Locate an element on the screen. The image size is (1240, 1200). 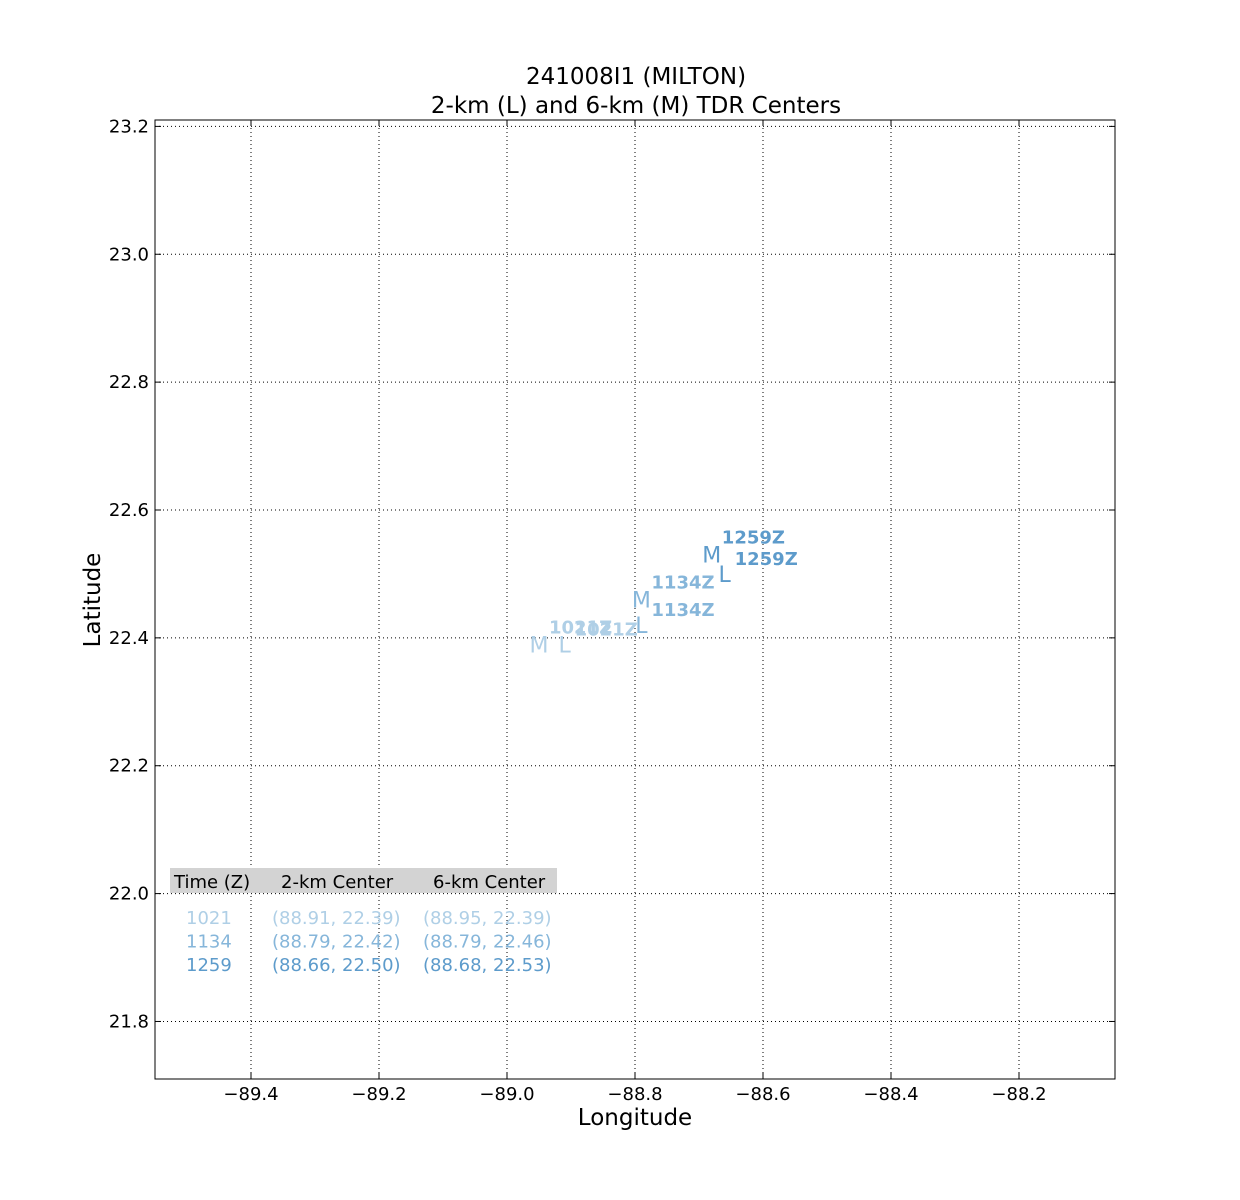
y-tick-label: 23.0 is located at coordinates (129, 254).